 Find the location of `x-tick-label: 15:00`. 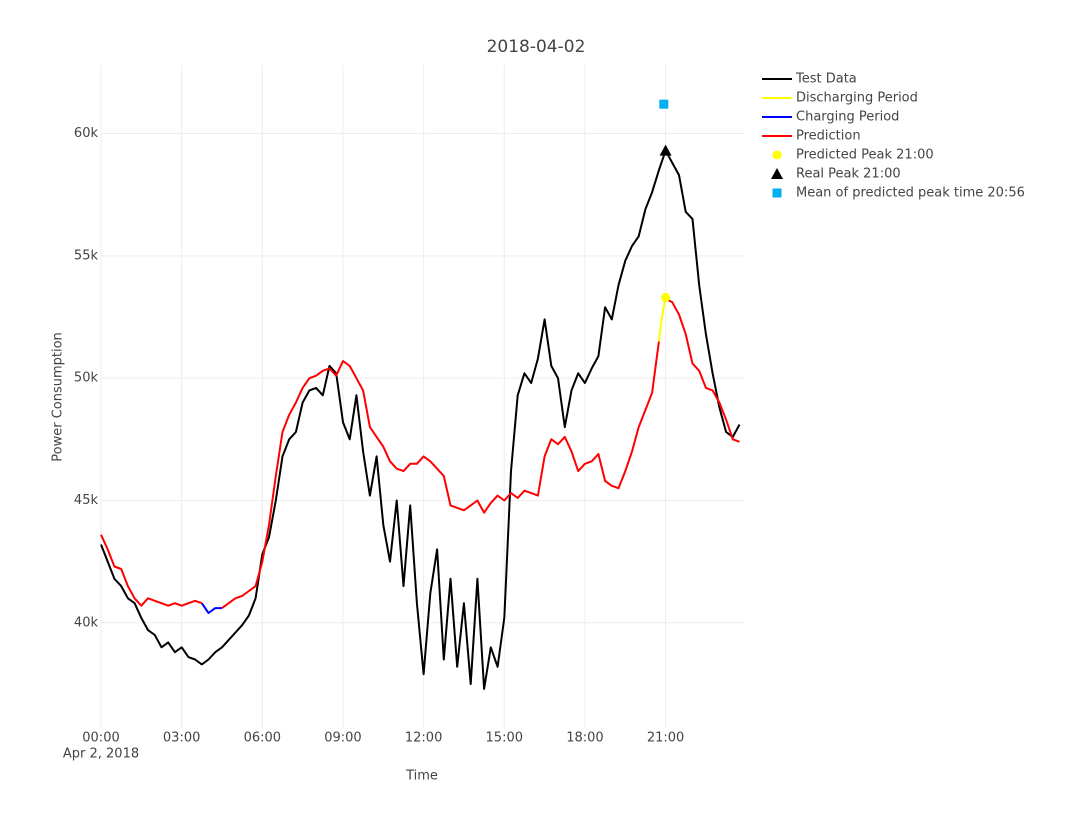

x-tick-label: 15:00 is located at coordinates (504, 738).